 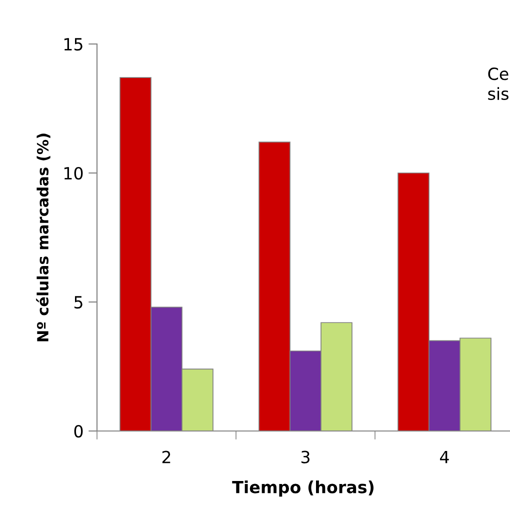 What do you see at coordinates (305, 457) in the screenshot?
I see `x-tick-label: 3` at bounding box center [305, 457].